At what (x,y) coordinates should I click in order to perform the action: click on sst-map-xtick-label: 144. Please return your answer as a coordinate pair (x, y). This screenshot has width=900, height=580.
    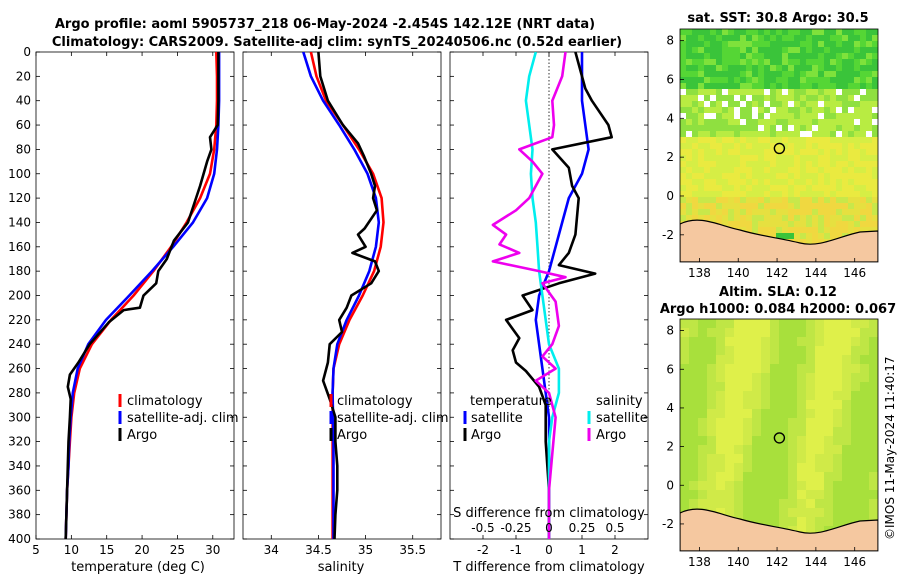
    Looking at the image, I should click on (815, 273).